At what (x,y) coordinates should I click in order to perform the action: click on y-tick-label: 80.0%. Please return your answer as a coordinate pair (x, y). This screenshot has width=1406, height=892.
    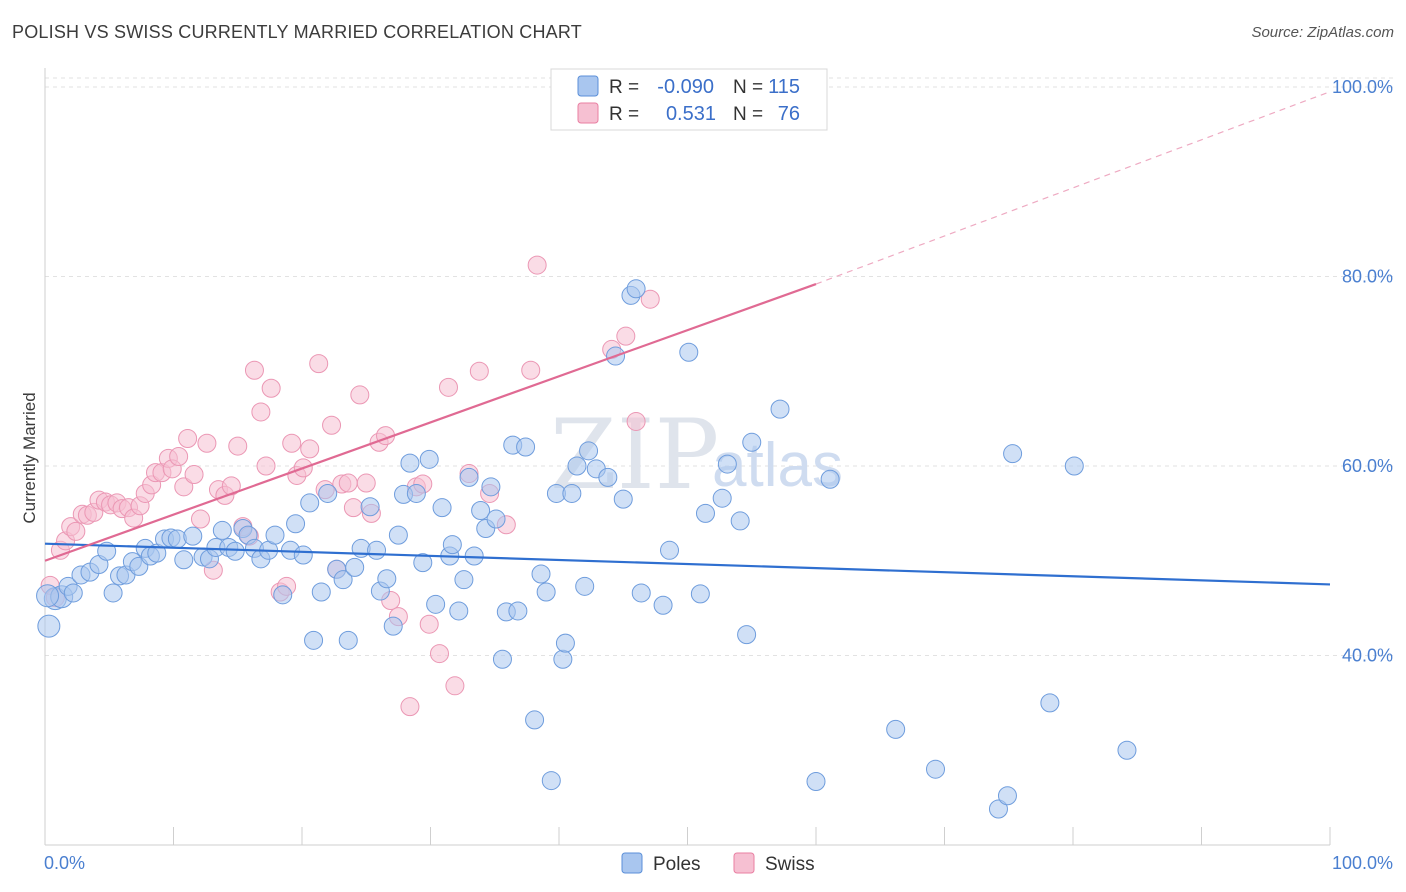
    Looking at the image, I should click on (1367, 276).